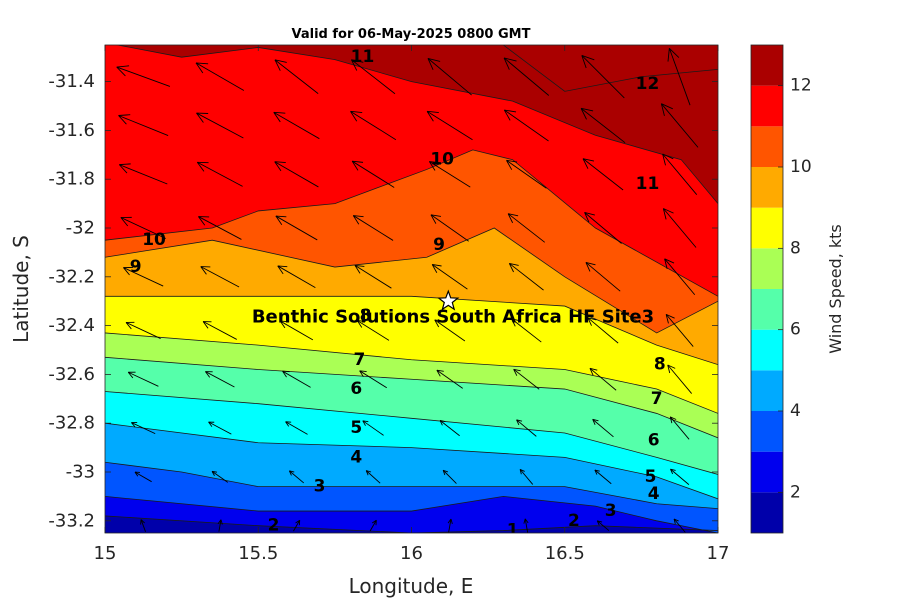 This screenshot has height=604, width=900. What do you see at coordinates (801, 86) in the screenshot?
I see `colorbar-tick-label: 12` at bounding box center [801, 86].